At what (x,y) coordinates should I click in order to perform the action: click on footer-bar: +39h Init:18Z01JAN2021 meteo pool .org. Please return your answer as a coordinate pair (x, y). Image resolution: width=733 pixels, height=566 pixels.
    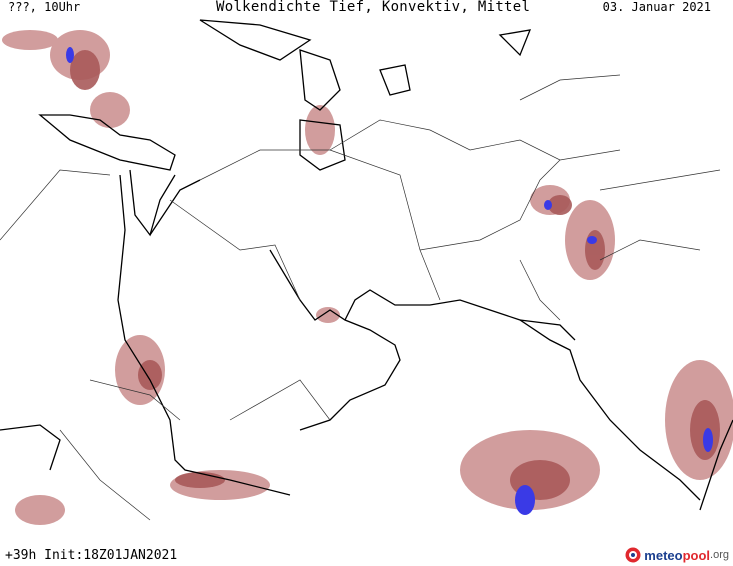
    Looking at the image, I should click on (366, 553).